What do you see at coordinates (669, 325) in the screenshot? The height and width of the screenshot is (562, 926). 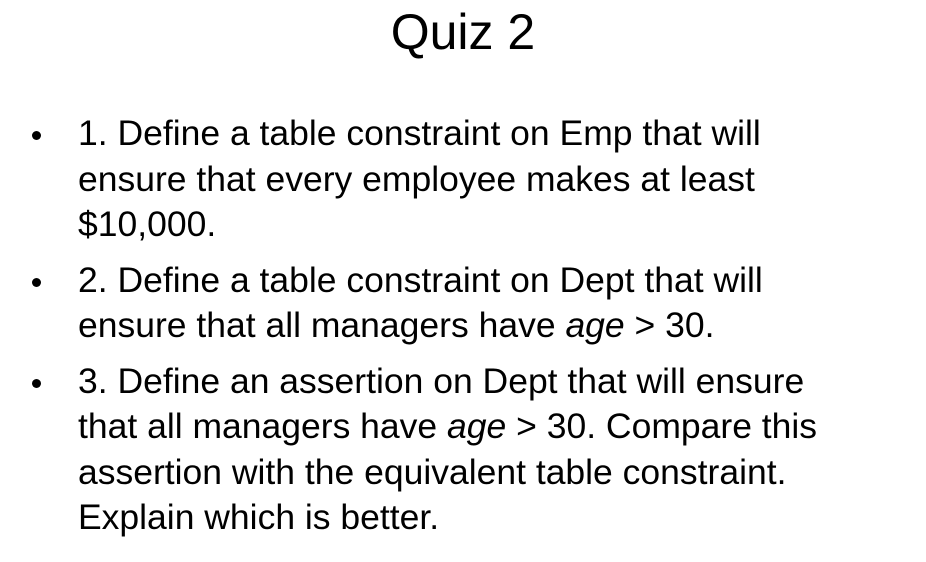 I see `text-segment: > 30.` at bounding box center [669, 325].